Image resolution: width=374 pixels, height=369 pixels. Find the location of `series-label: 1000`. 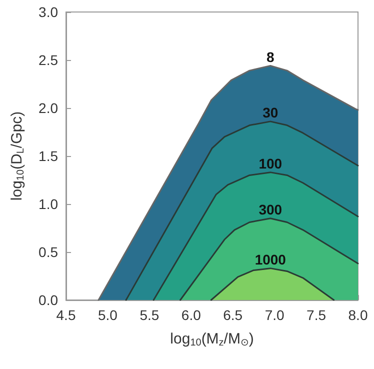

series-label: 1000 is located at coordinates (270, 259).